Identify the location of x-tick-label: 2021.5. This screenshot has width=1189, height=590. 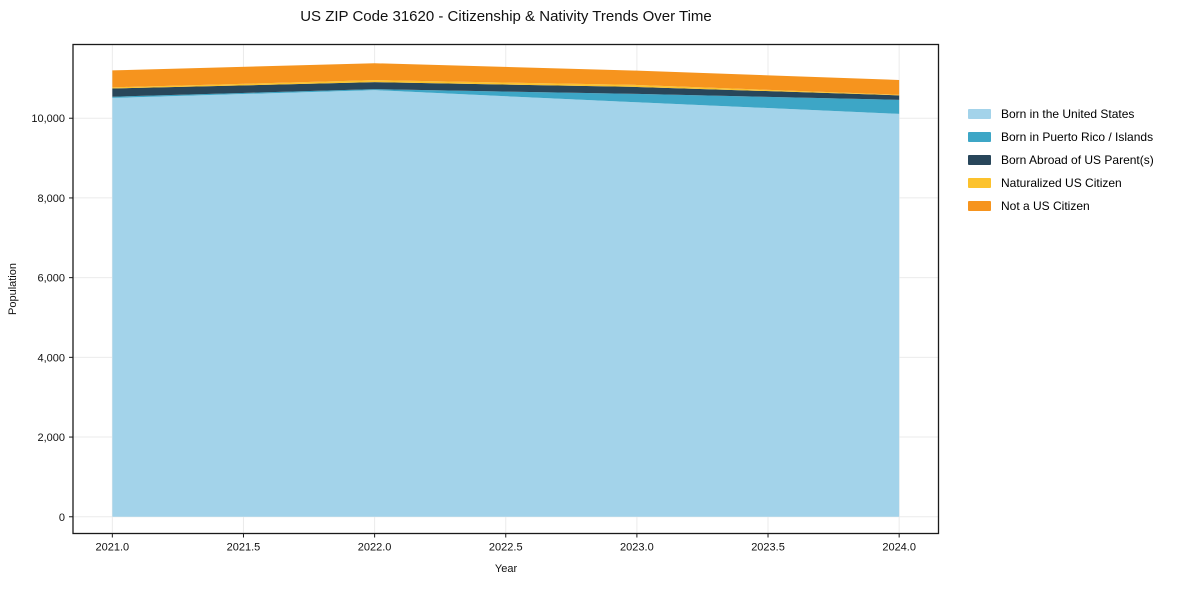
(244, 548).